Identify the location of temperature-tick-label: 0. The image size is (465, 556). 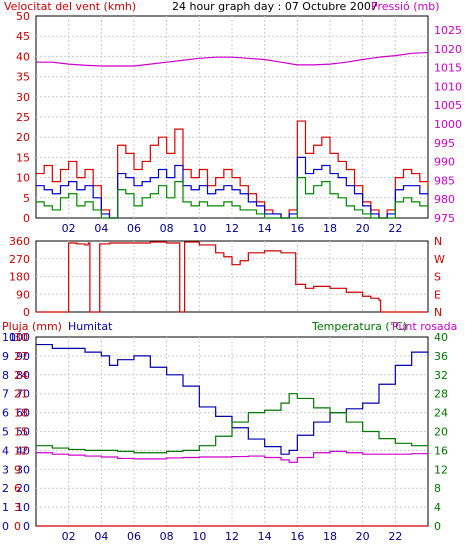
(437, 526).